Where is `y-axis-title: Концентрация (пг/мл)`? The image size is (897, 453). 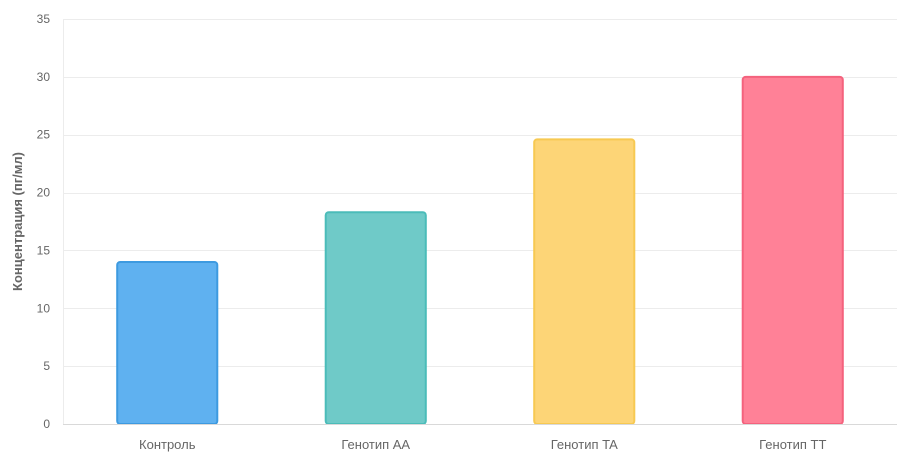 y-axis-title: Концентрация (пг/мл) is located at coordinates (17, 221).